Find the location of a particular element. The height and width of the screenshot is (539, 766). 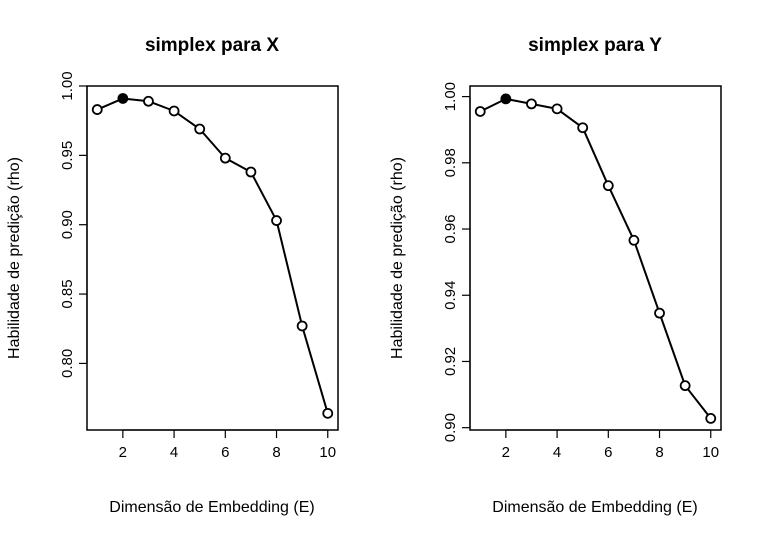

y-tick-label: 0.98 is located at coordinates (450, 162).